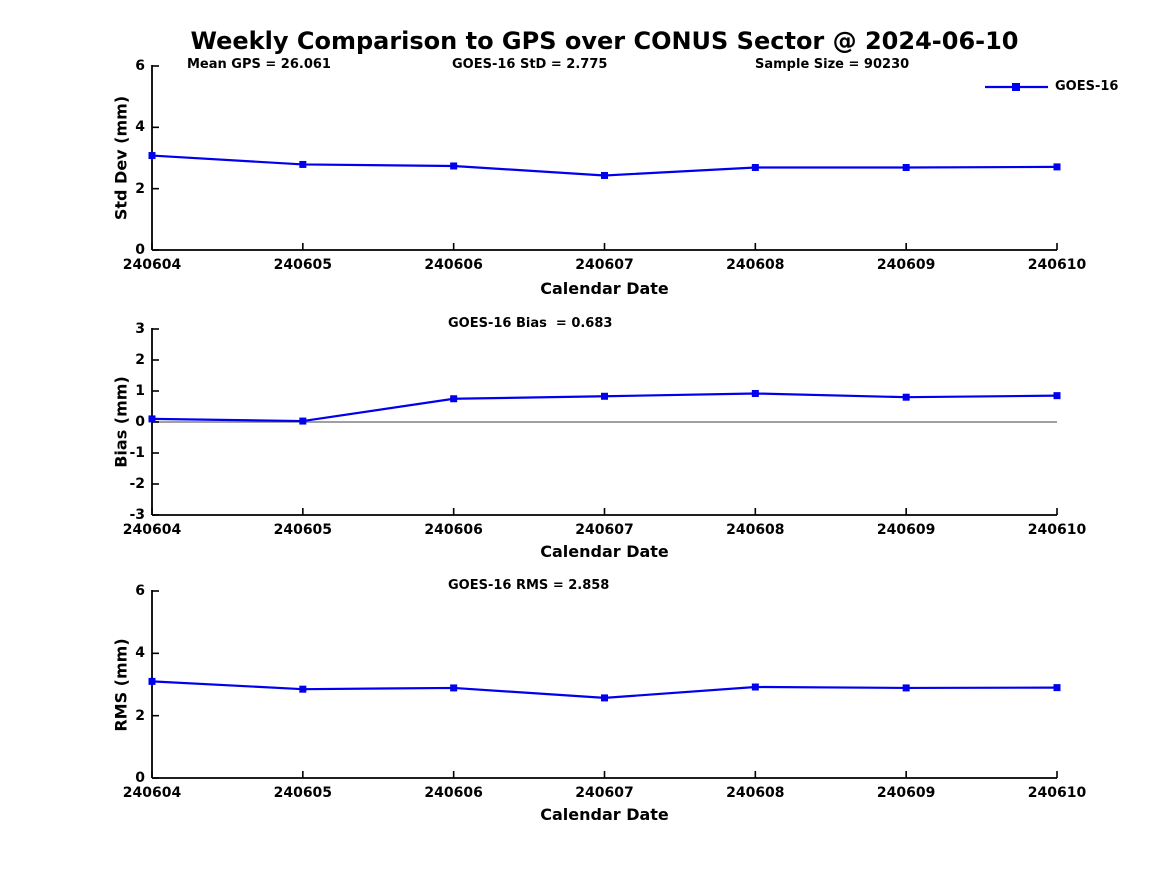  I want to click on stat-sample-size: Sample Size = 90230, so click(832, 64).